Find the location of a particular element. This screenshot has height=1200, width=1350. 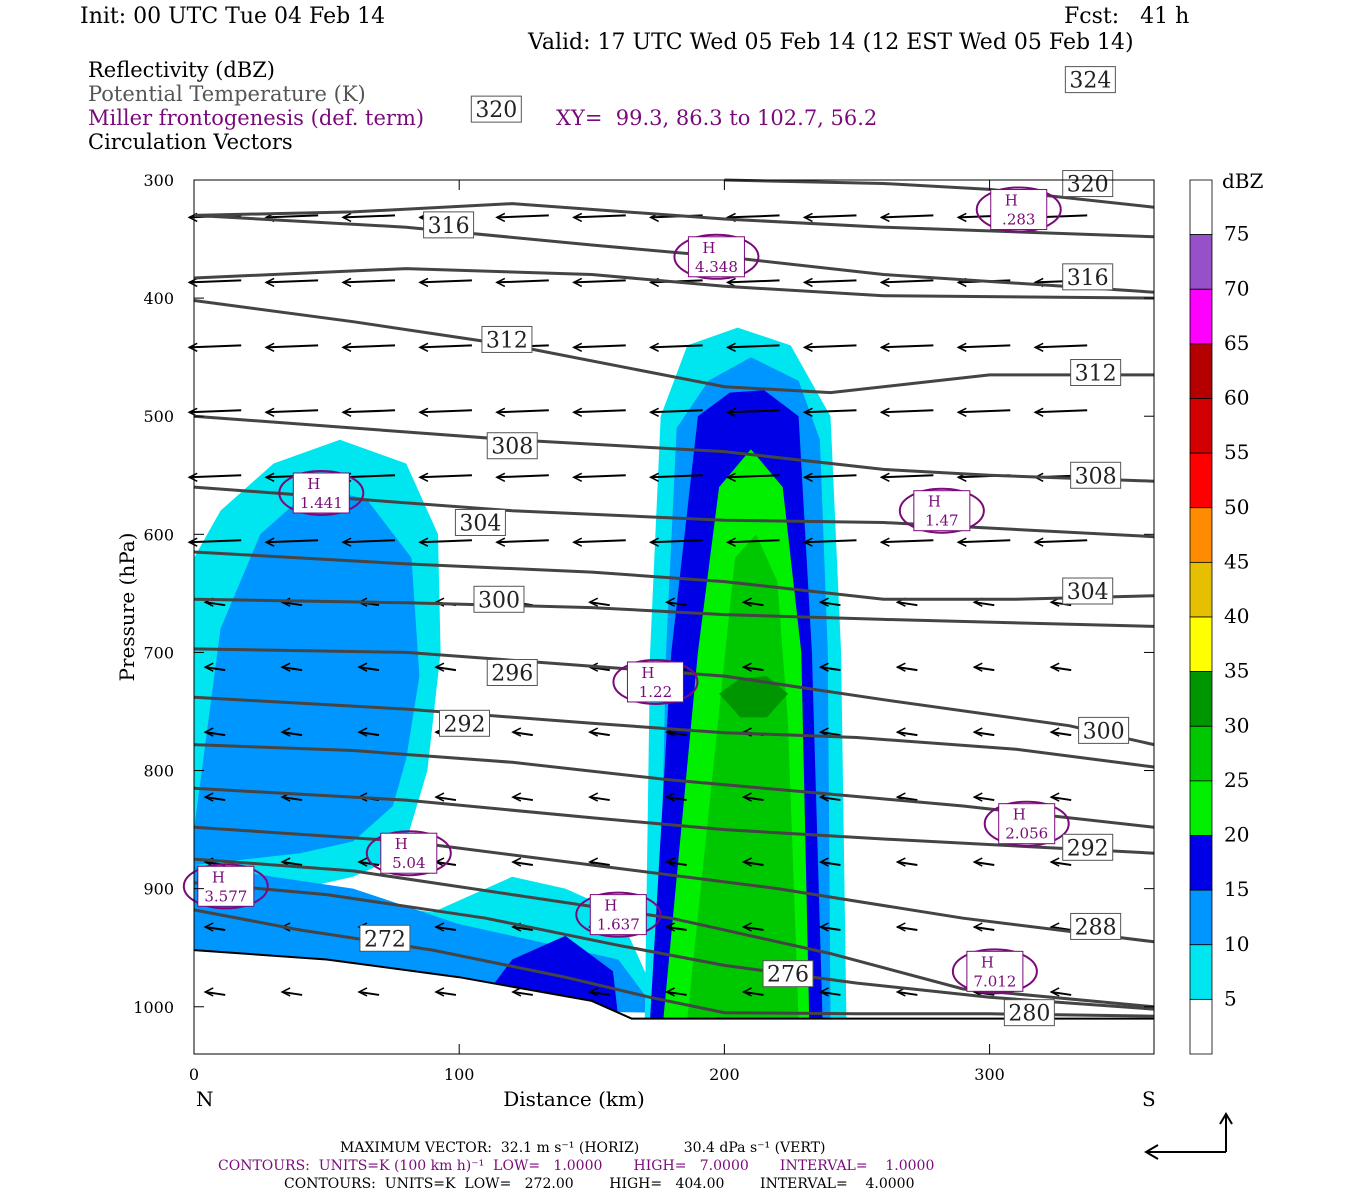

colorbar-label: 10 is located at coordinates (1236, 944).